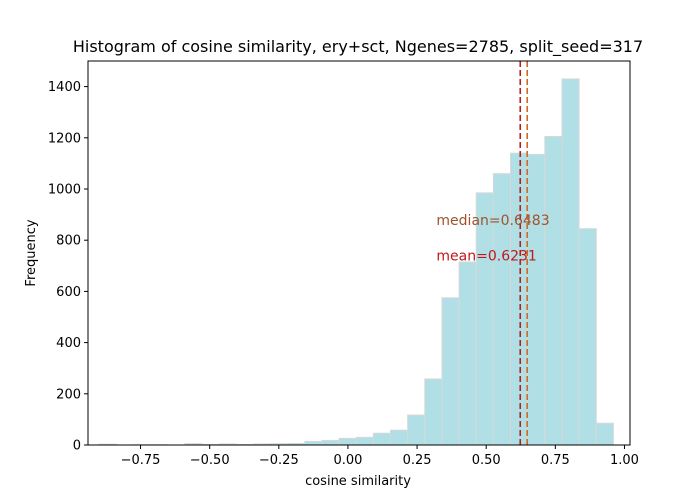 This screenshot has width=700, height=500. What do you see at coordinates (624, 460) in the screenshot?
I see `x-tick-label: 1.00` at bounding box center [624, 460].